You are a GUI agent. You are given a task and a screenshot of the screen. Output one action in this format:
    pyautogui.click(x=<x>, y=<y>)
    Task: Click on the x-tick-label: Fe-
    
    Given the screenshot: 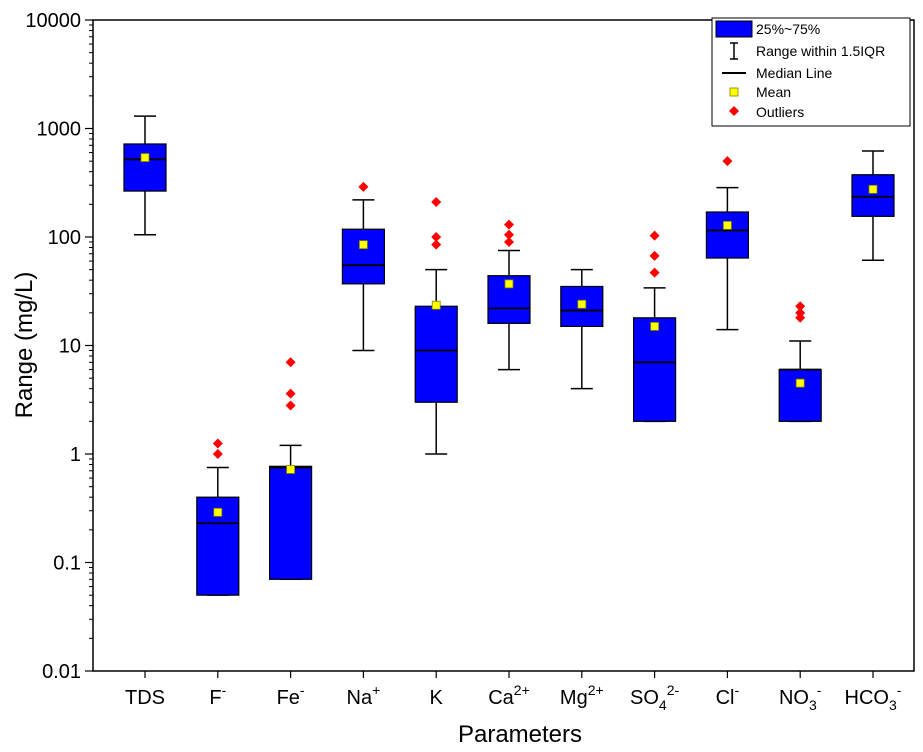 What is the action you would take?
    pyautogui.click(x=291, y=695)
    